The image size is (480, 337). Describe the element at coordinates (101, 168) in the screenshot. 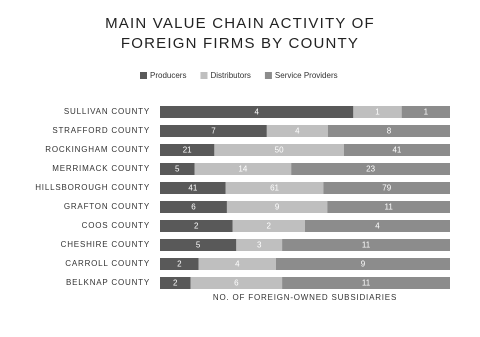

I see `y-tick-label: MERRIMACK COUNTY` at that location.